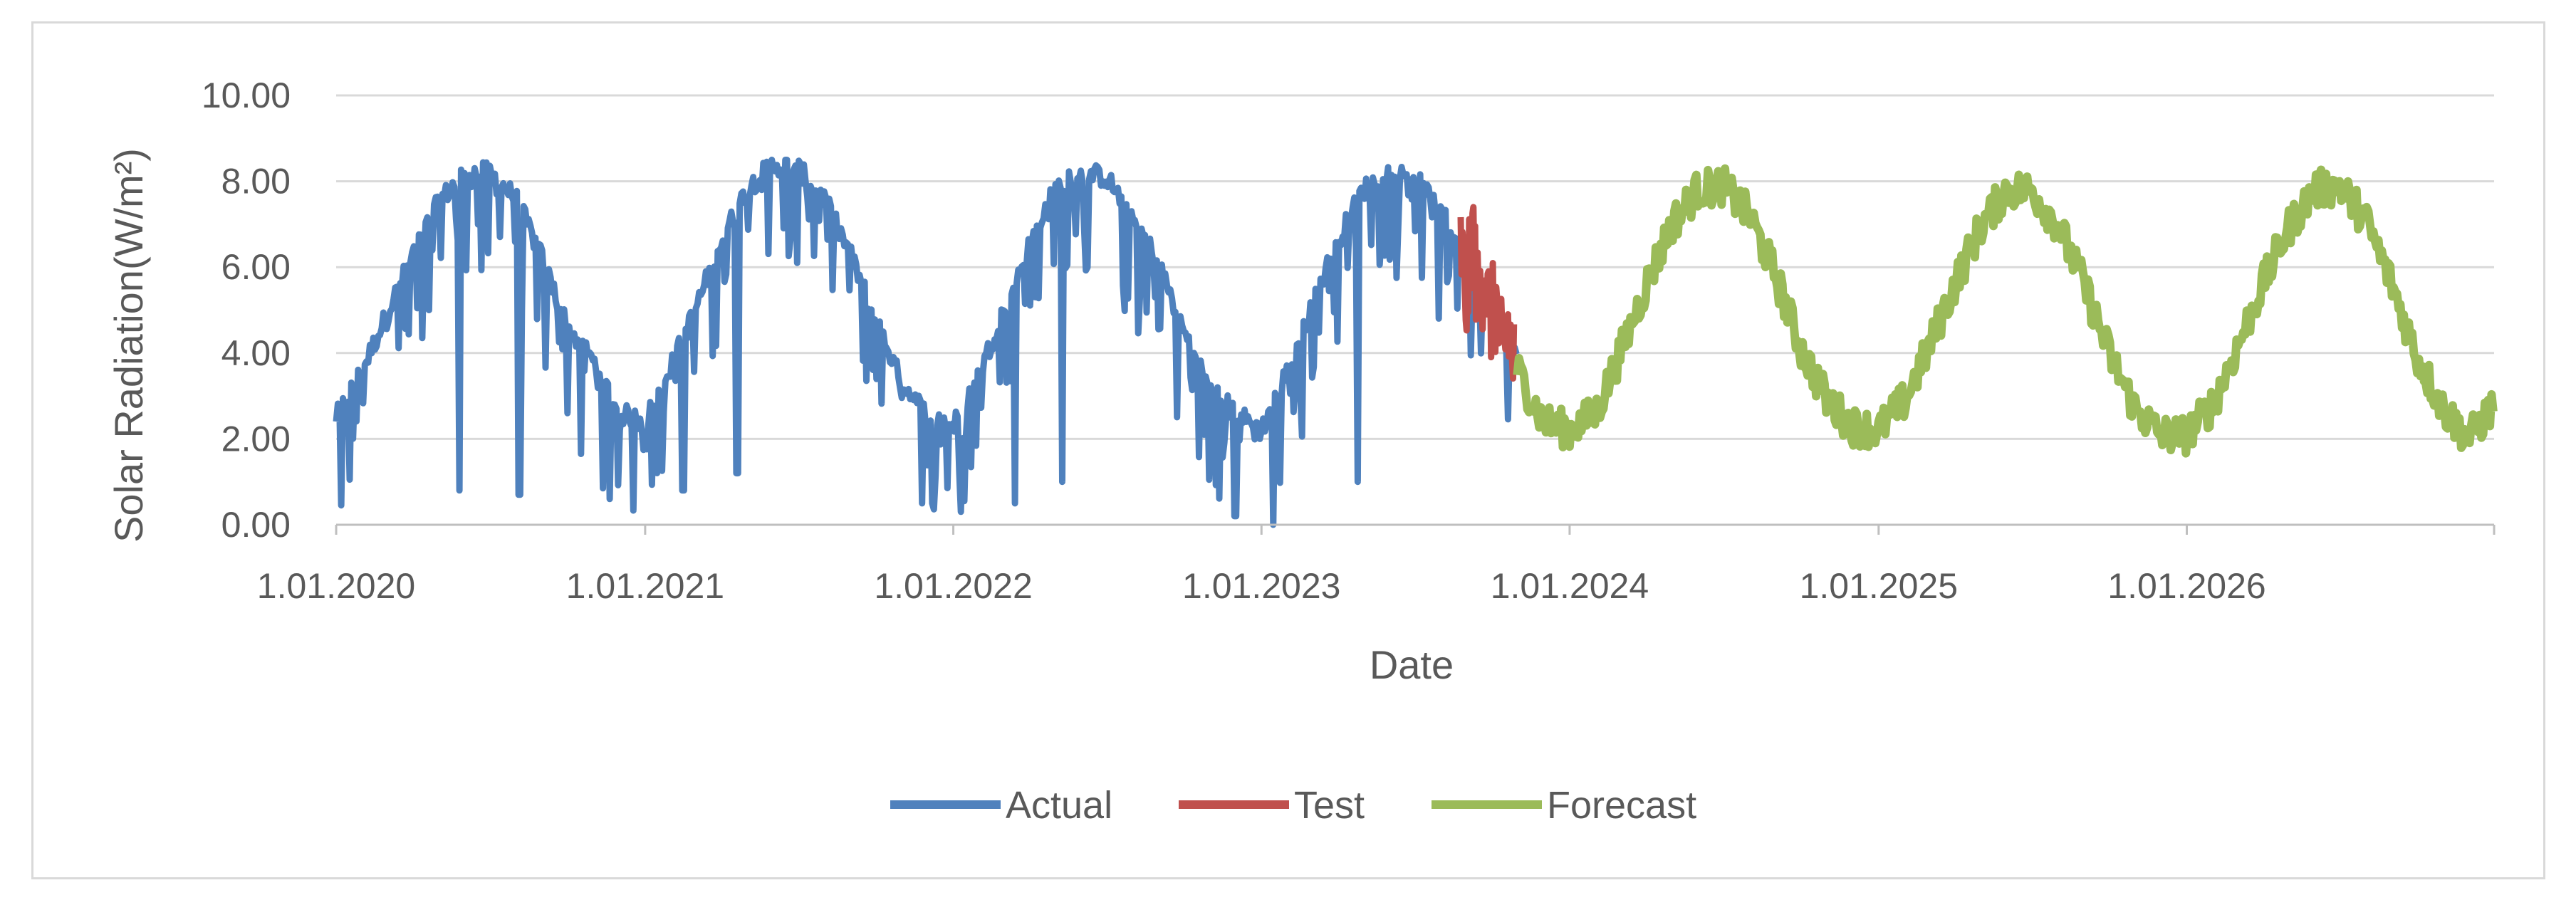 This screenshot has width=2576, height=905. What do you see at coordinates (256, 525) in the screenshot?
I see `y-tick-label: 0.00` at bounding box center [256, 525].